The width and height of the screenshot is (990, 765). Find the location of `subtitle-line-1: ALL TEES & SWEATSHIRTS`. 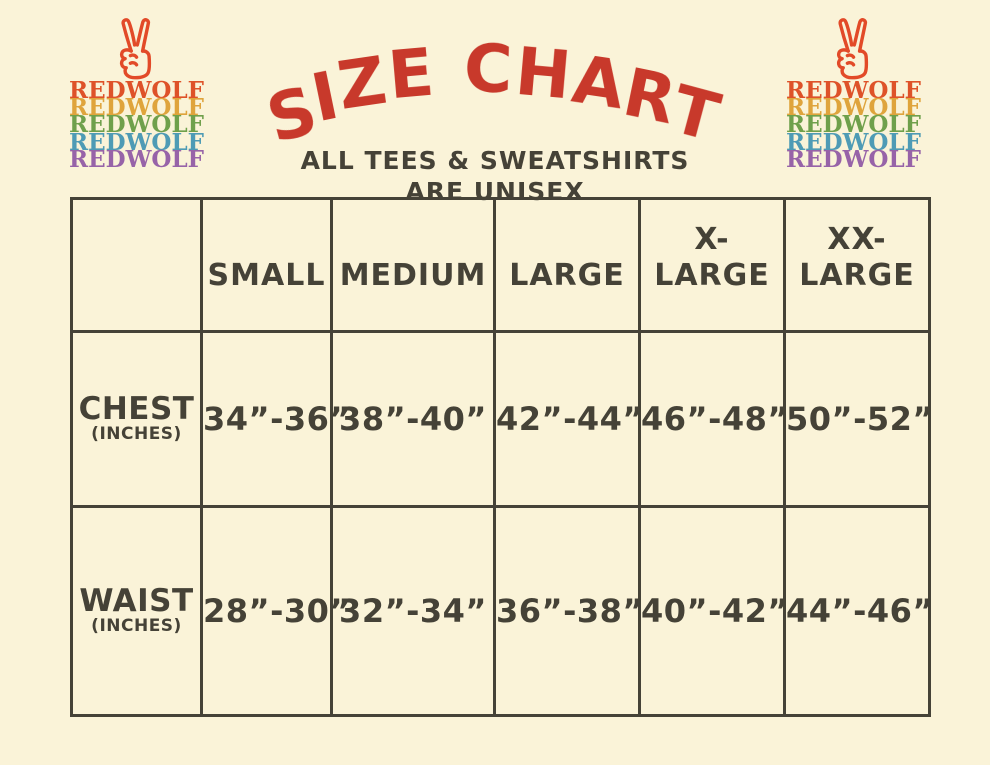

subtitle-line-1: ALL TEES & SWEATSHIRTS is located at coordinates (495, 160).